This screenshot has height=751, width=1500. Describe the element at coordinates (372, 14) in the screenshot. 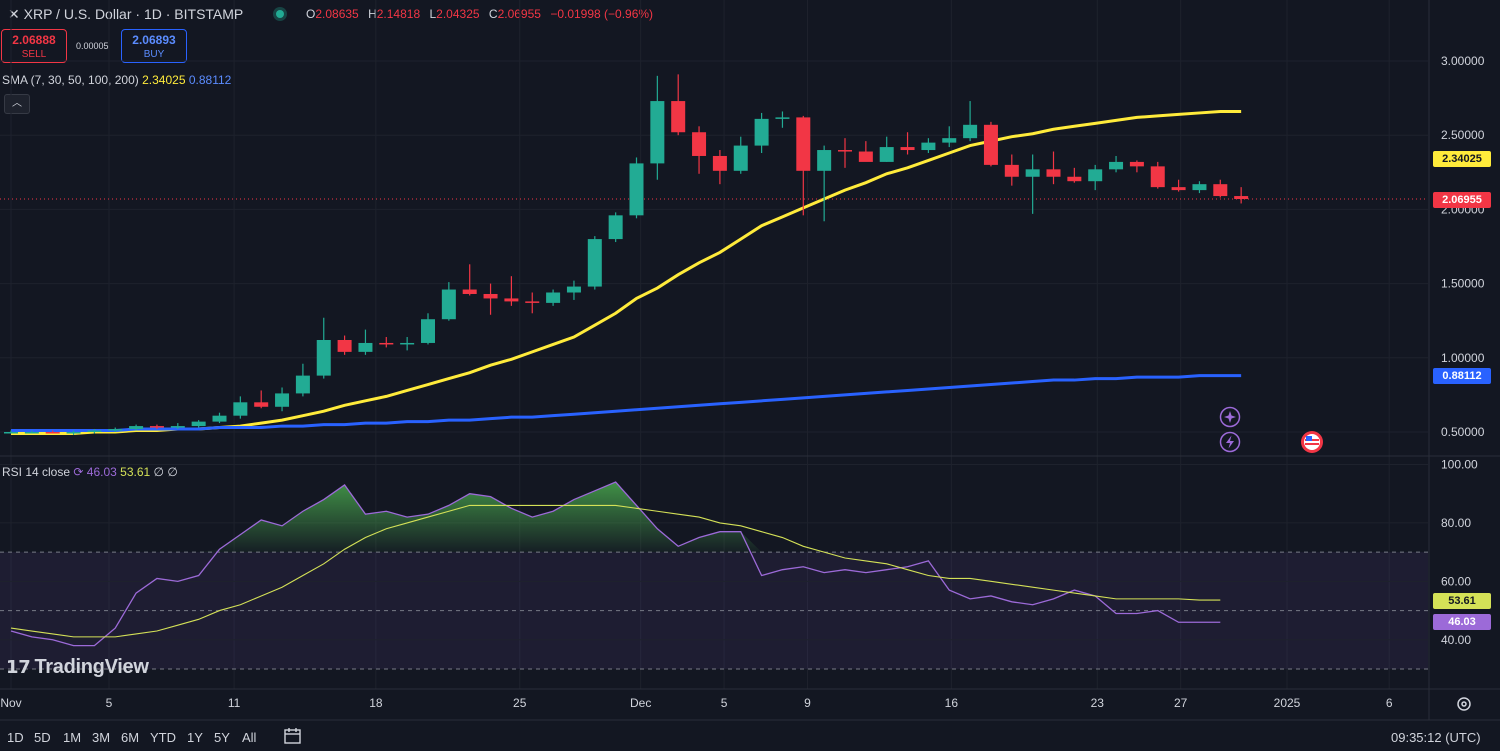

I see `ohlc-high-key: H` at that location.